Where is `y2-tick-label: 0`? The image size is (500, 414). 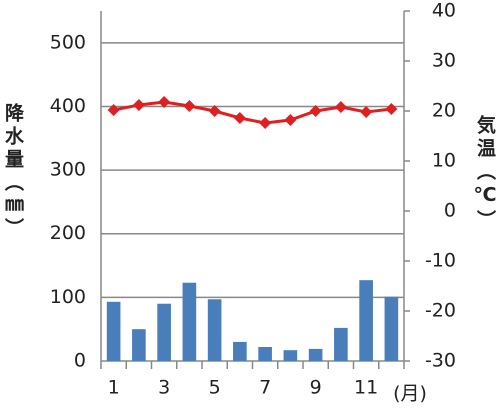
y2-tick-label: 0 is located at coordinates (450, 211).